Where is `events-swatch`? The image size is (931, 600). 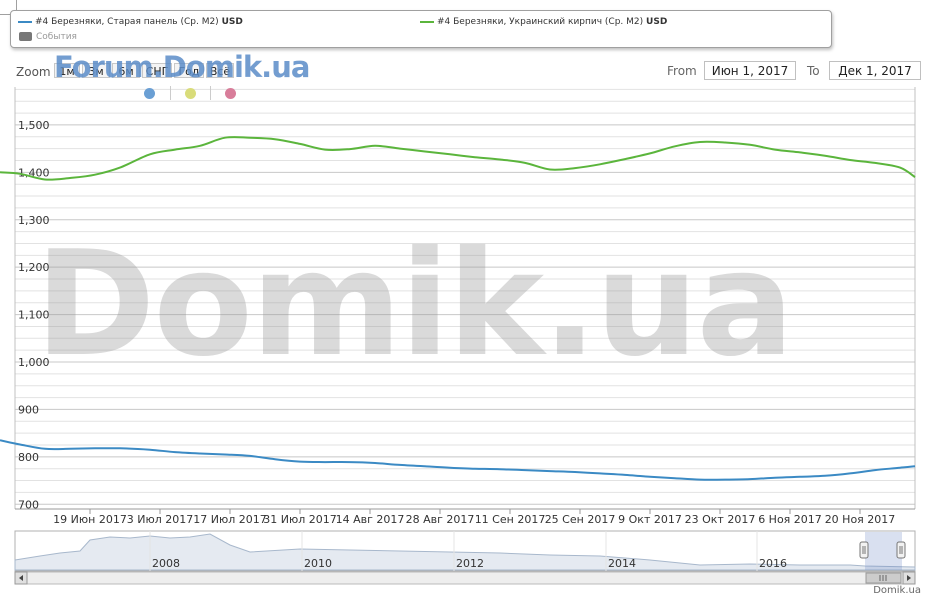
events-swatch is located at coordinates (25, 36).